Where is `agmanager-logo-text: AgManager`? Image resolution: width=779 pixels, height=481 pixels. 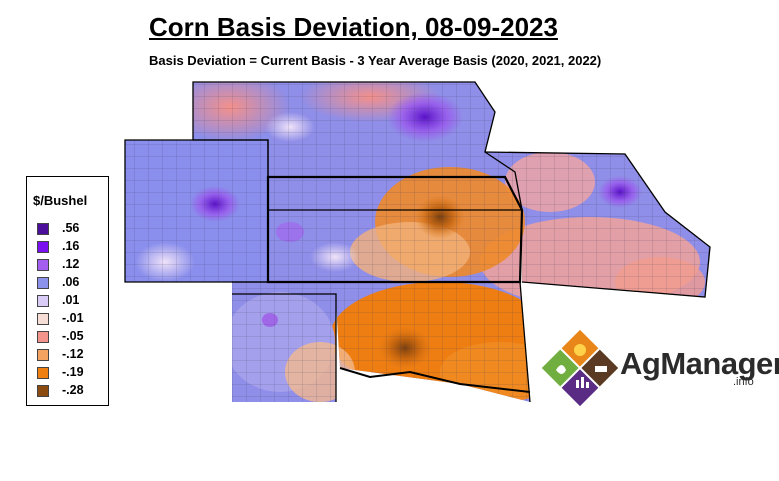
agmanager-logo-text: AgManager is located at coordinates (699, 363).